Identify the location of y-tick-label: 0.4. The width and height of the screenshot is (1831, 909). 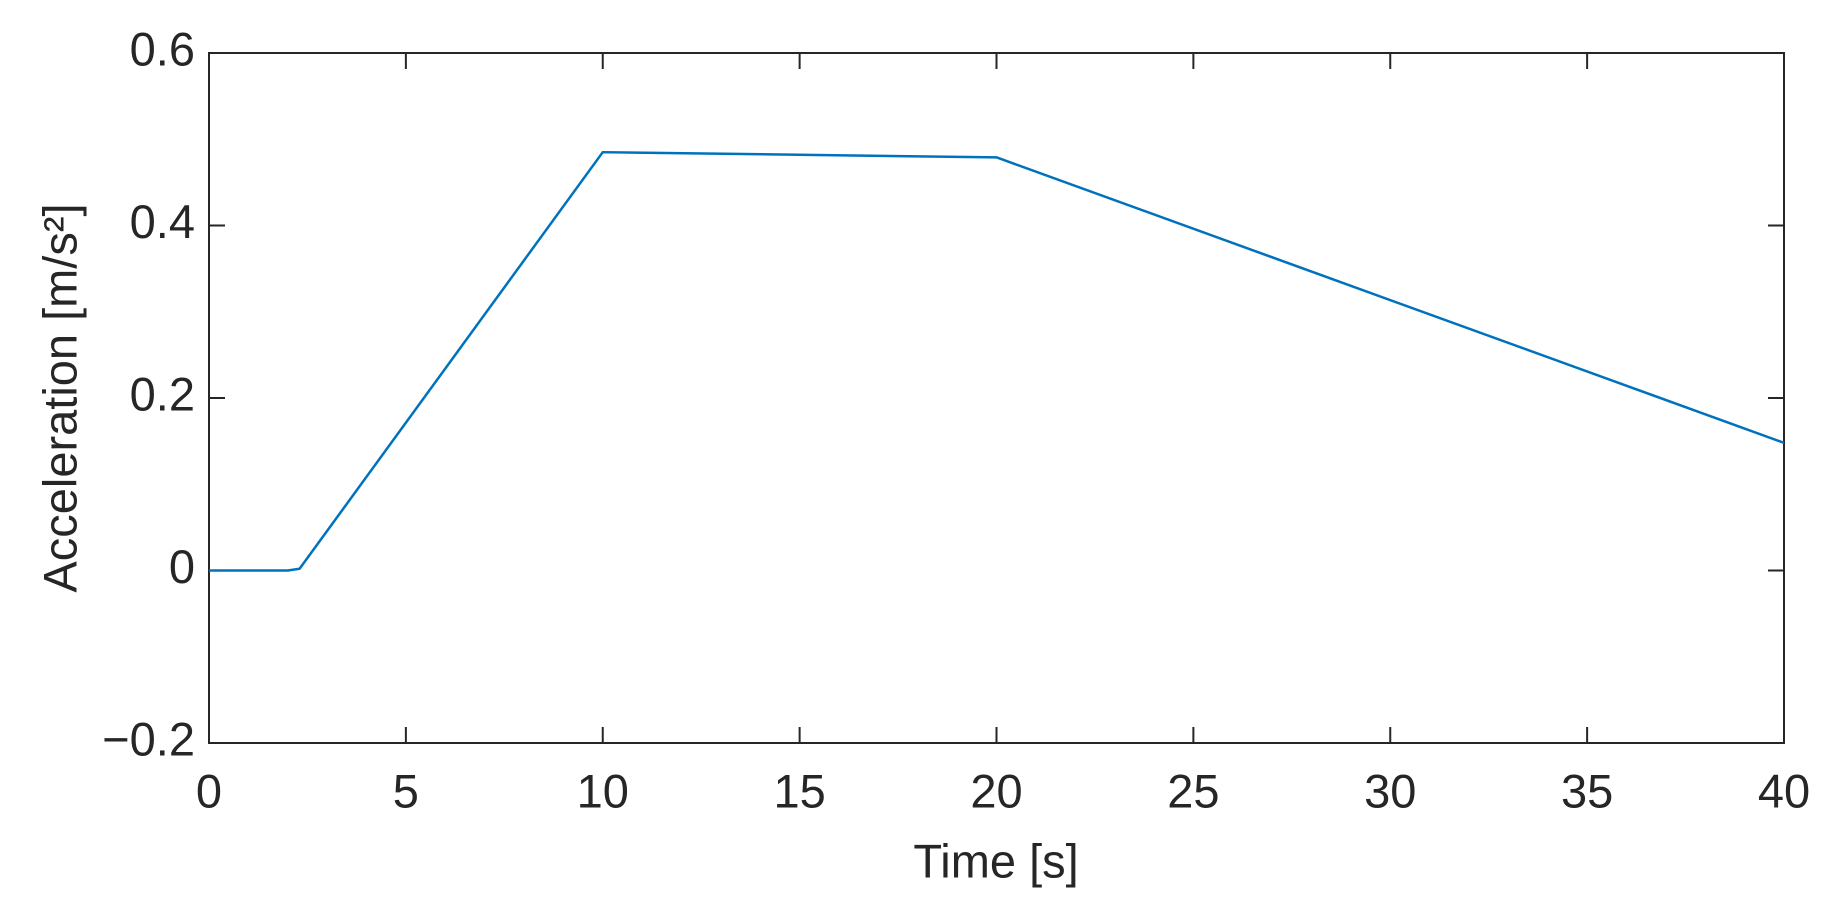
(162, 221).